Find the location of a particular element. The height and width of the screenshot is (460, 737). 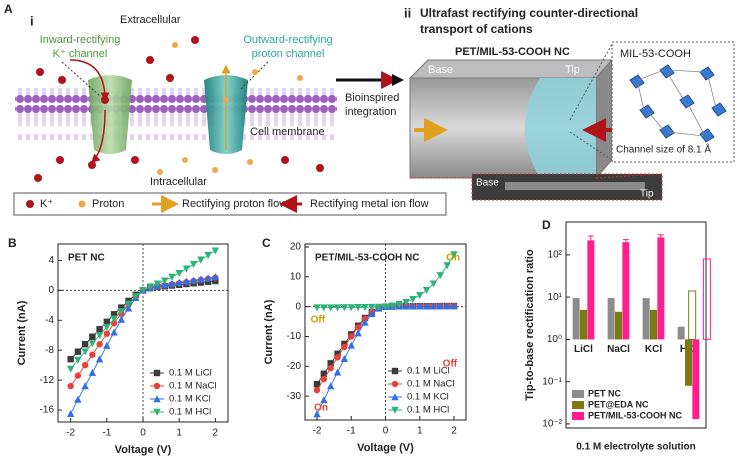

intracellular-label: Intracellular is located at coordinates (178, 182).